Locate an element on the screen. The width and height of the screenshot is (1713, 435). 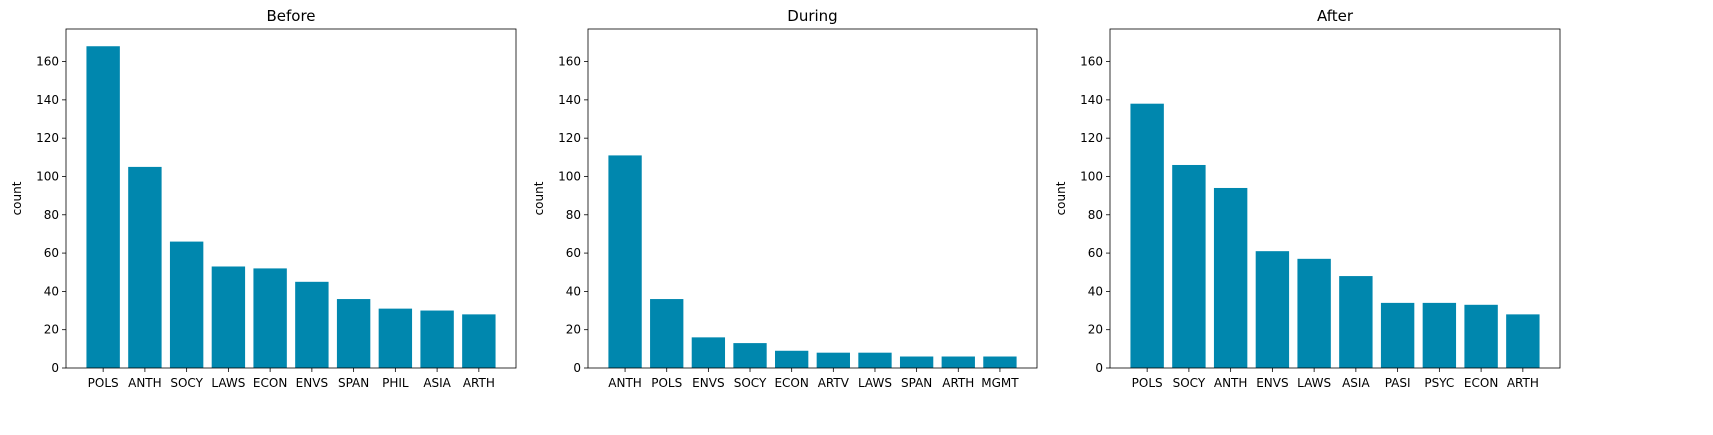
chart-title: During is located at coordinates (812, 16).